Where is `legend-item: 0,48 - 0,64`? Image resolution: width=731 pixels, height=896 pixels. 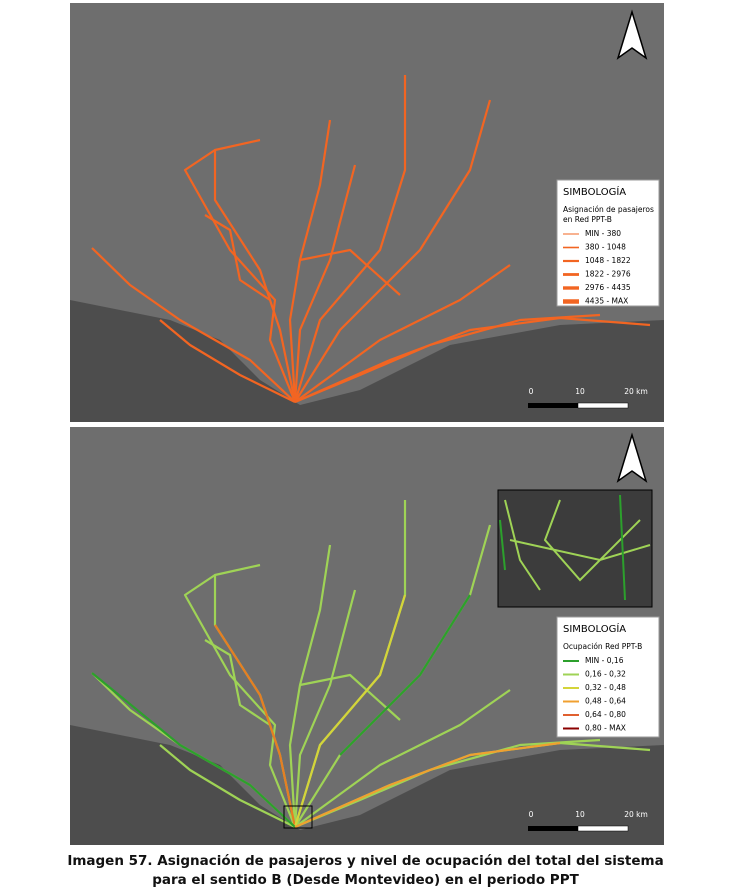 legend-item: 0,48 - 0,64 is located at coordinates (605, 701).